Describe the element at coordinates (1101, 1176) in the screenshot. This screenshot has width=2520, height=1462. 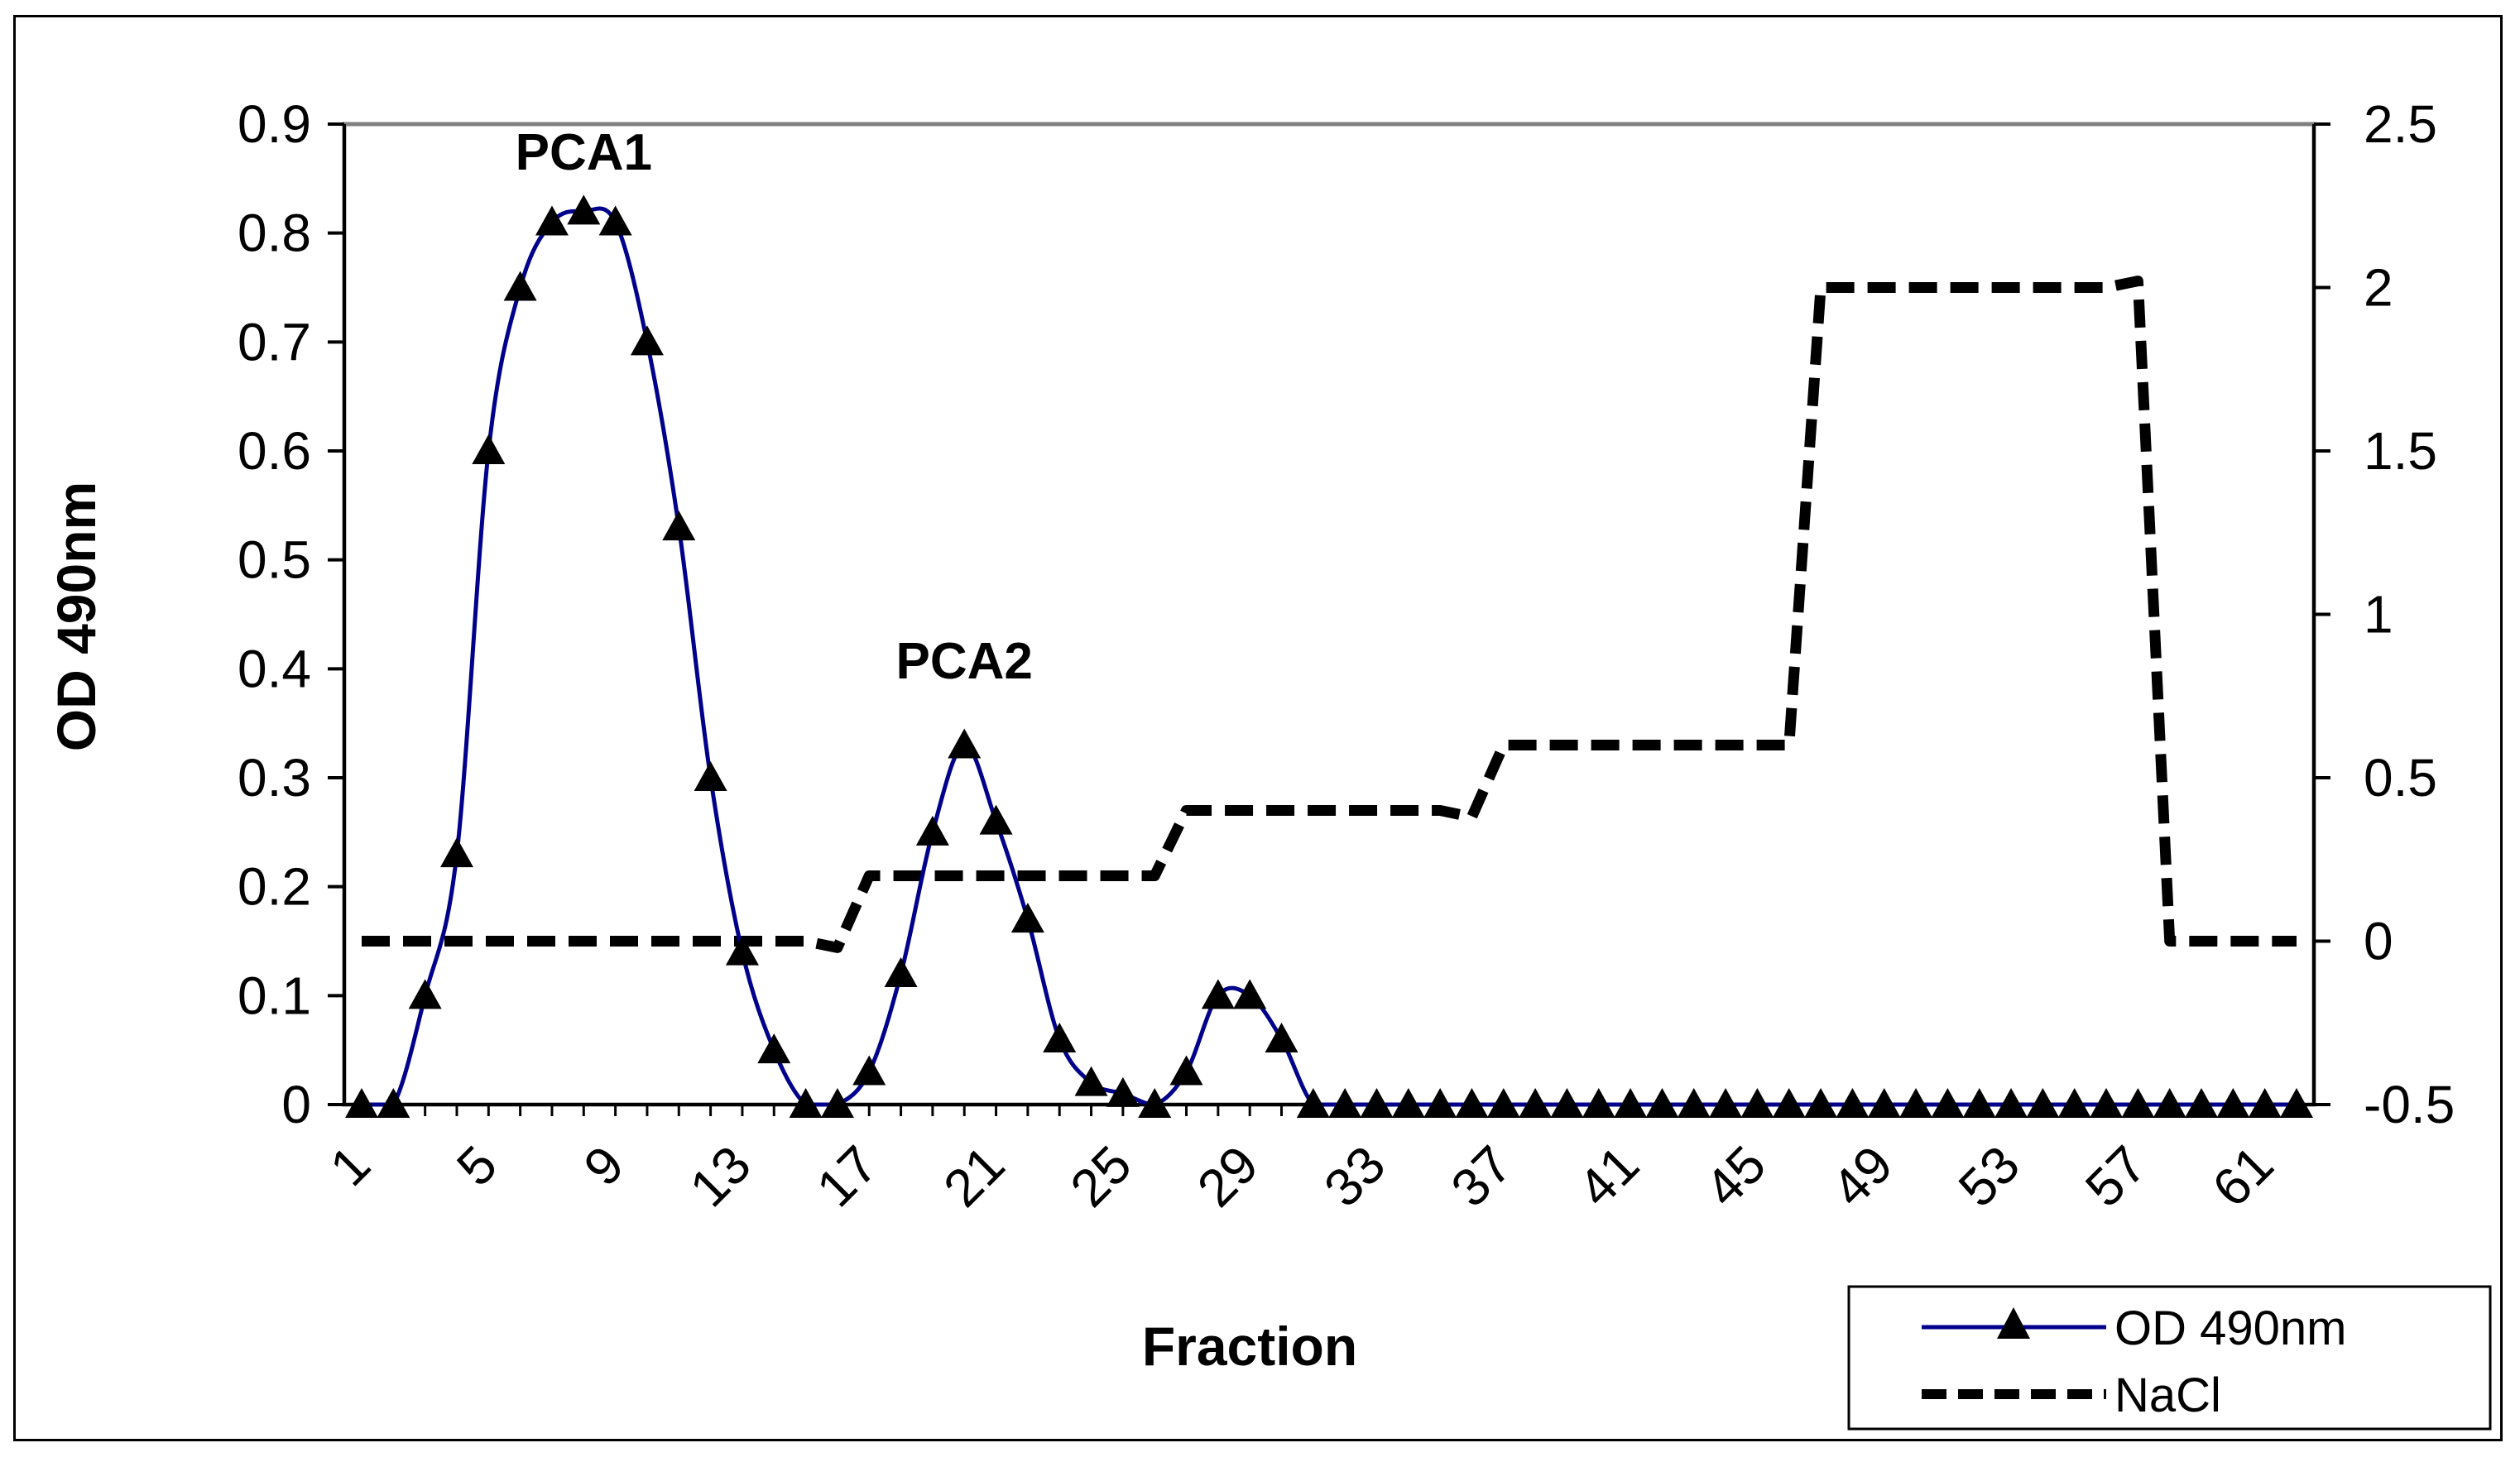
I see `x-tick-label-6: 25` at that location.